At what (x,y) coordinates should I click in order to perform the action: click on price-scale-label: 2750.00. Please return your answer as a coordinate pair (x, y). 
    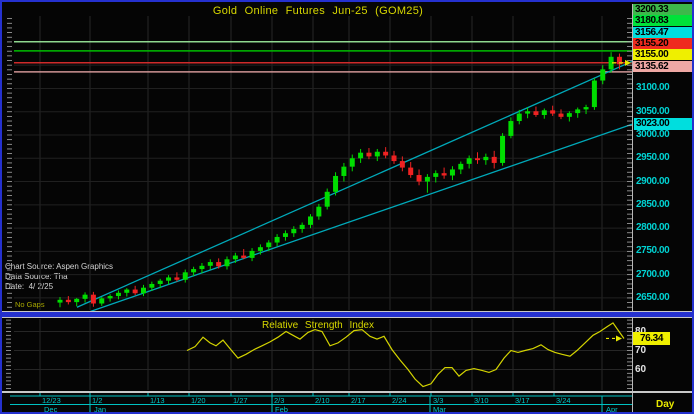
    Looking at the image, I should click on (653, 251).